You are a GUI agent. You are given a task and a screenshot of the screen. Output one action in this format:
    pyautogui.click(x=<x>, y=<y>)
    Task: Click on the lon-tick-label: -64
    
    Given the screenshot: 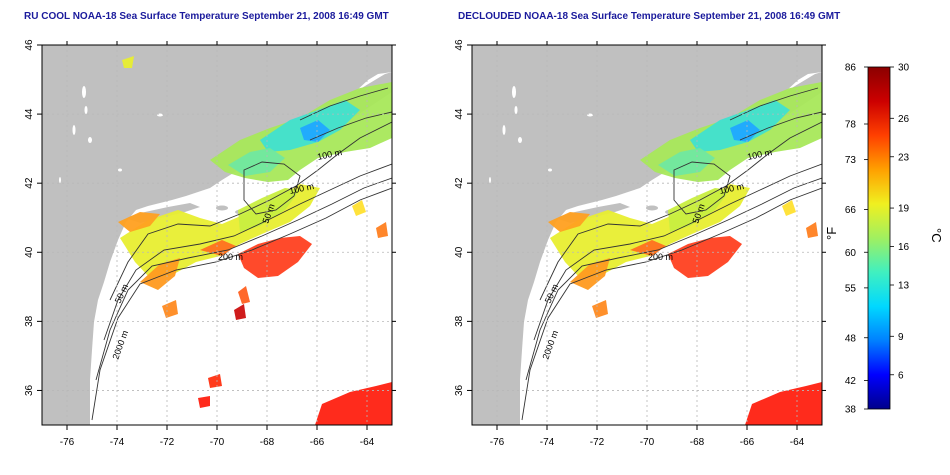 What is the action you would take?
    pyautogui.click(x=367, y=442)
    